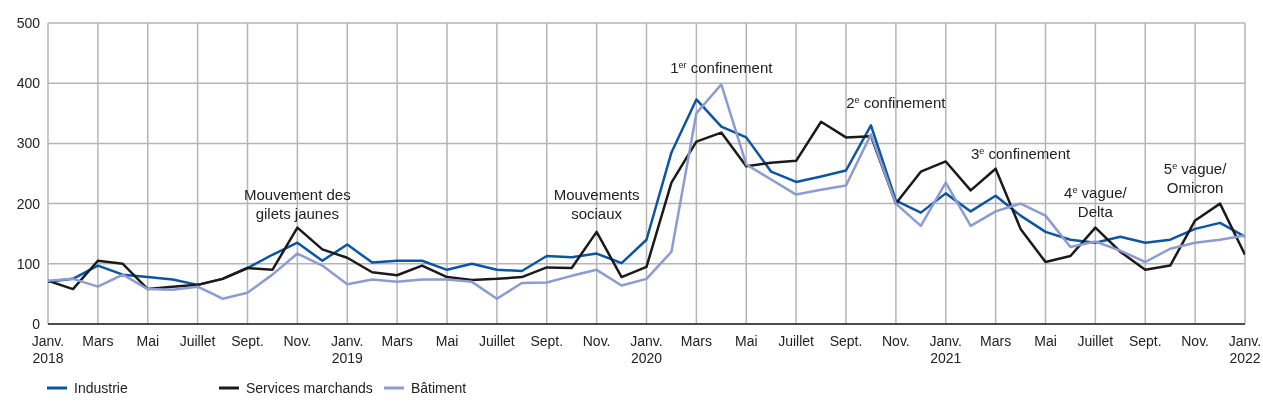  What do you see at coordinates (1195, 177) in the screenshot?
I see `annotation: 5$^{e}$ vague/ Omicron` at bounding box center [1195, 177].